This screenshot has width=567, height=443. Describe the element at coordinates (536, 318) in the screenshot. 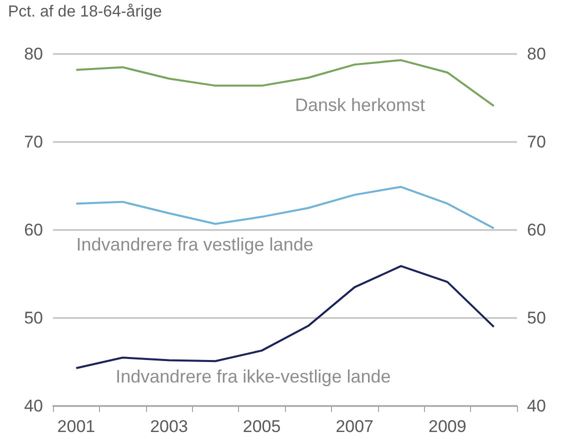

I see `y2-tick-label: 50` at that location.